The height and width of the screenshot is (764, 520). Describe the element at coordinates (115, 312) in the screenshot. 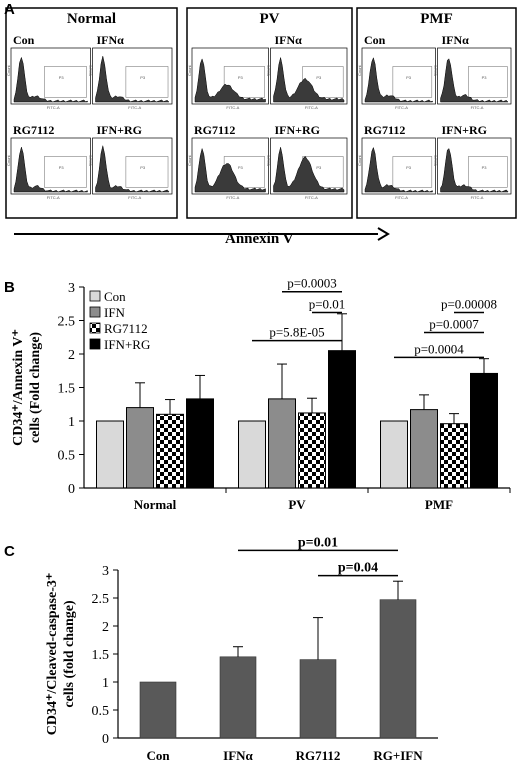

I see `legend-label: IFN` at that location.